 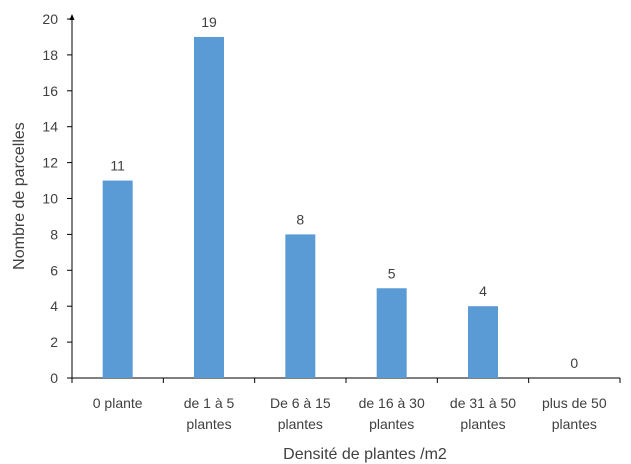 What do you see at coordinates (483, 291) in the screenshot?
I see `data-label: 4` at bounding box center [483, 291].